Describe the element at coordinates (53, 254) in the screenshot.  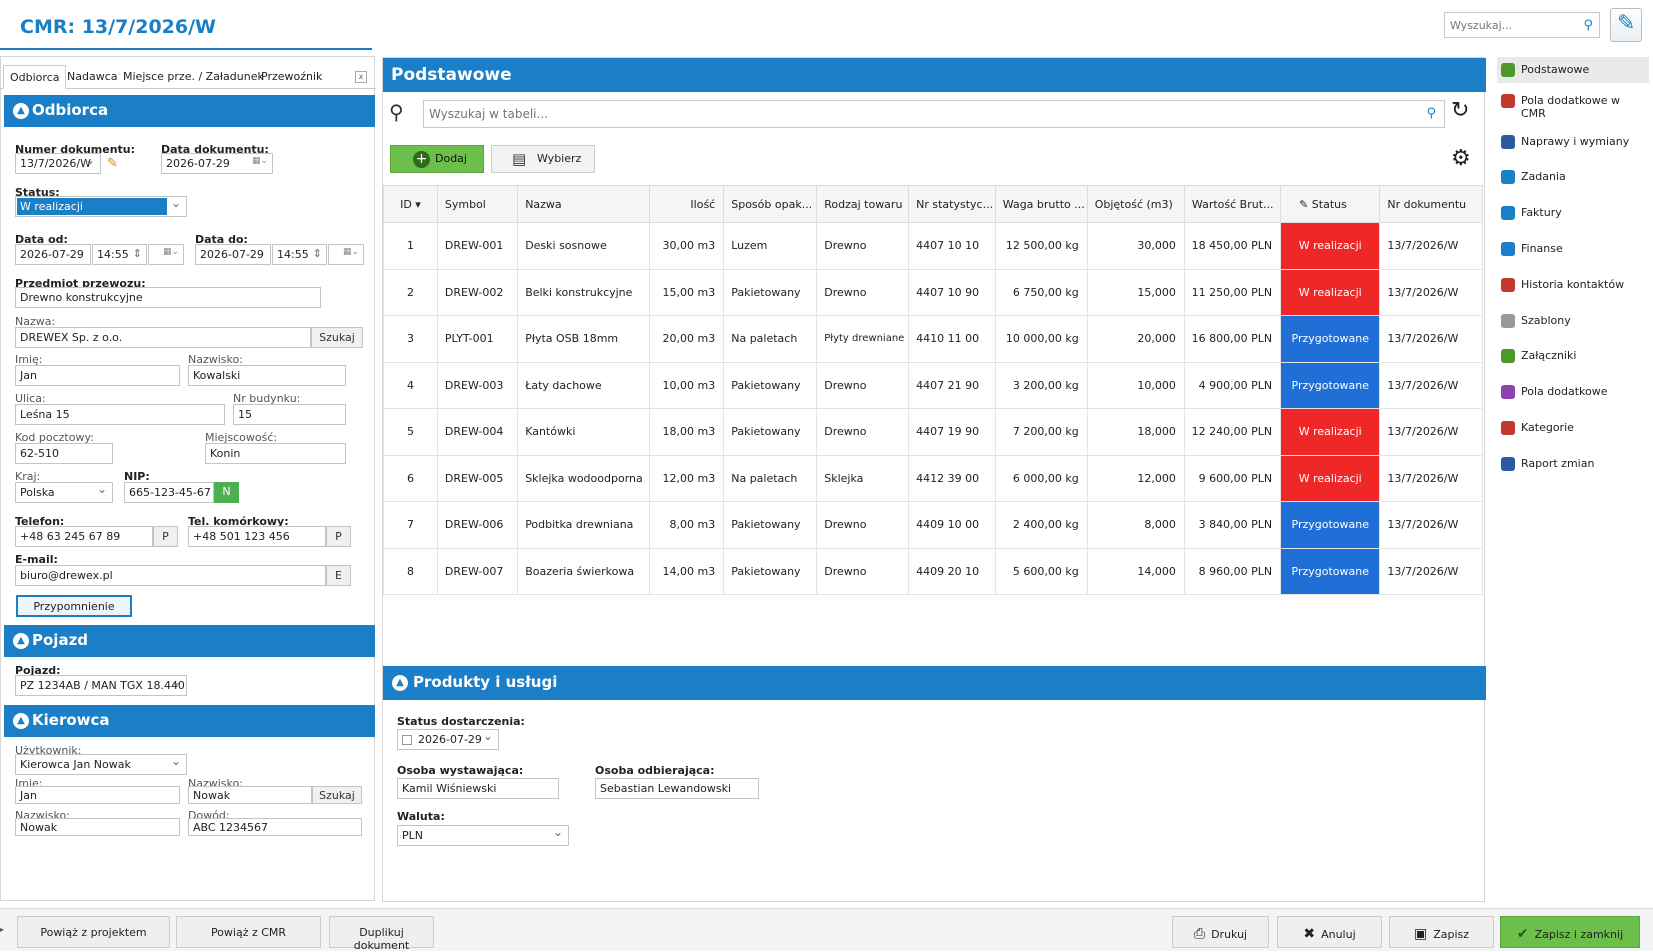
I see `data-od-field: 2026-07-29` at that location.